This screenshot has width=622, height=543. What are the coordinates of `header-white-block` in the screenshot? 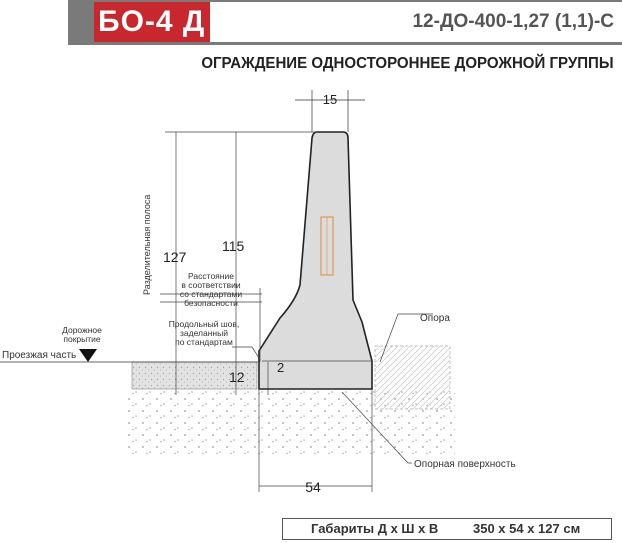 It's located at (416, 22).